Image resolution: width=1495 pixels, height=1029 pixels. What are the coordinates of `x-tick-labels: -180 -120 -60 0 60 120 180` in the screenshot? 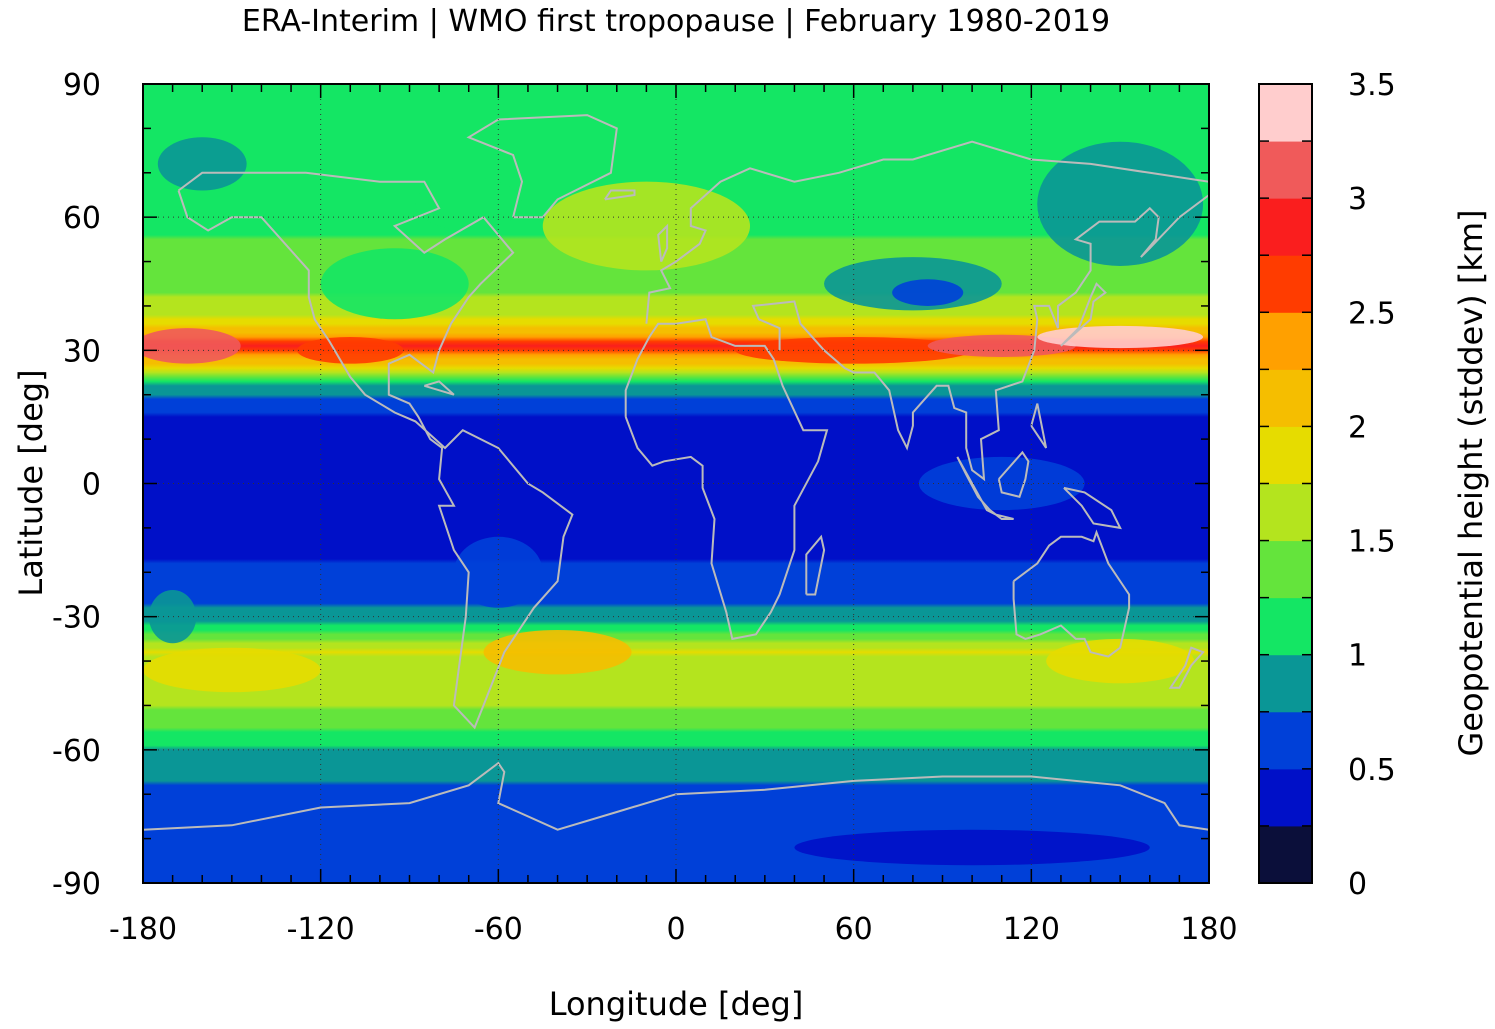 It's located at (673, 929).